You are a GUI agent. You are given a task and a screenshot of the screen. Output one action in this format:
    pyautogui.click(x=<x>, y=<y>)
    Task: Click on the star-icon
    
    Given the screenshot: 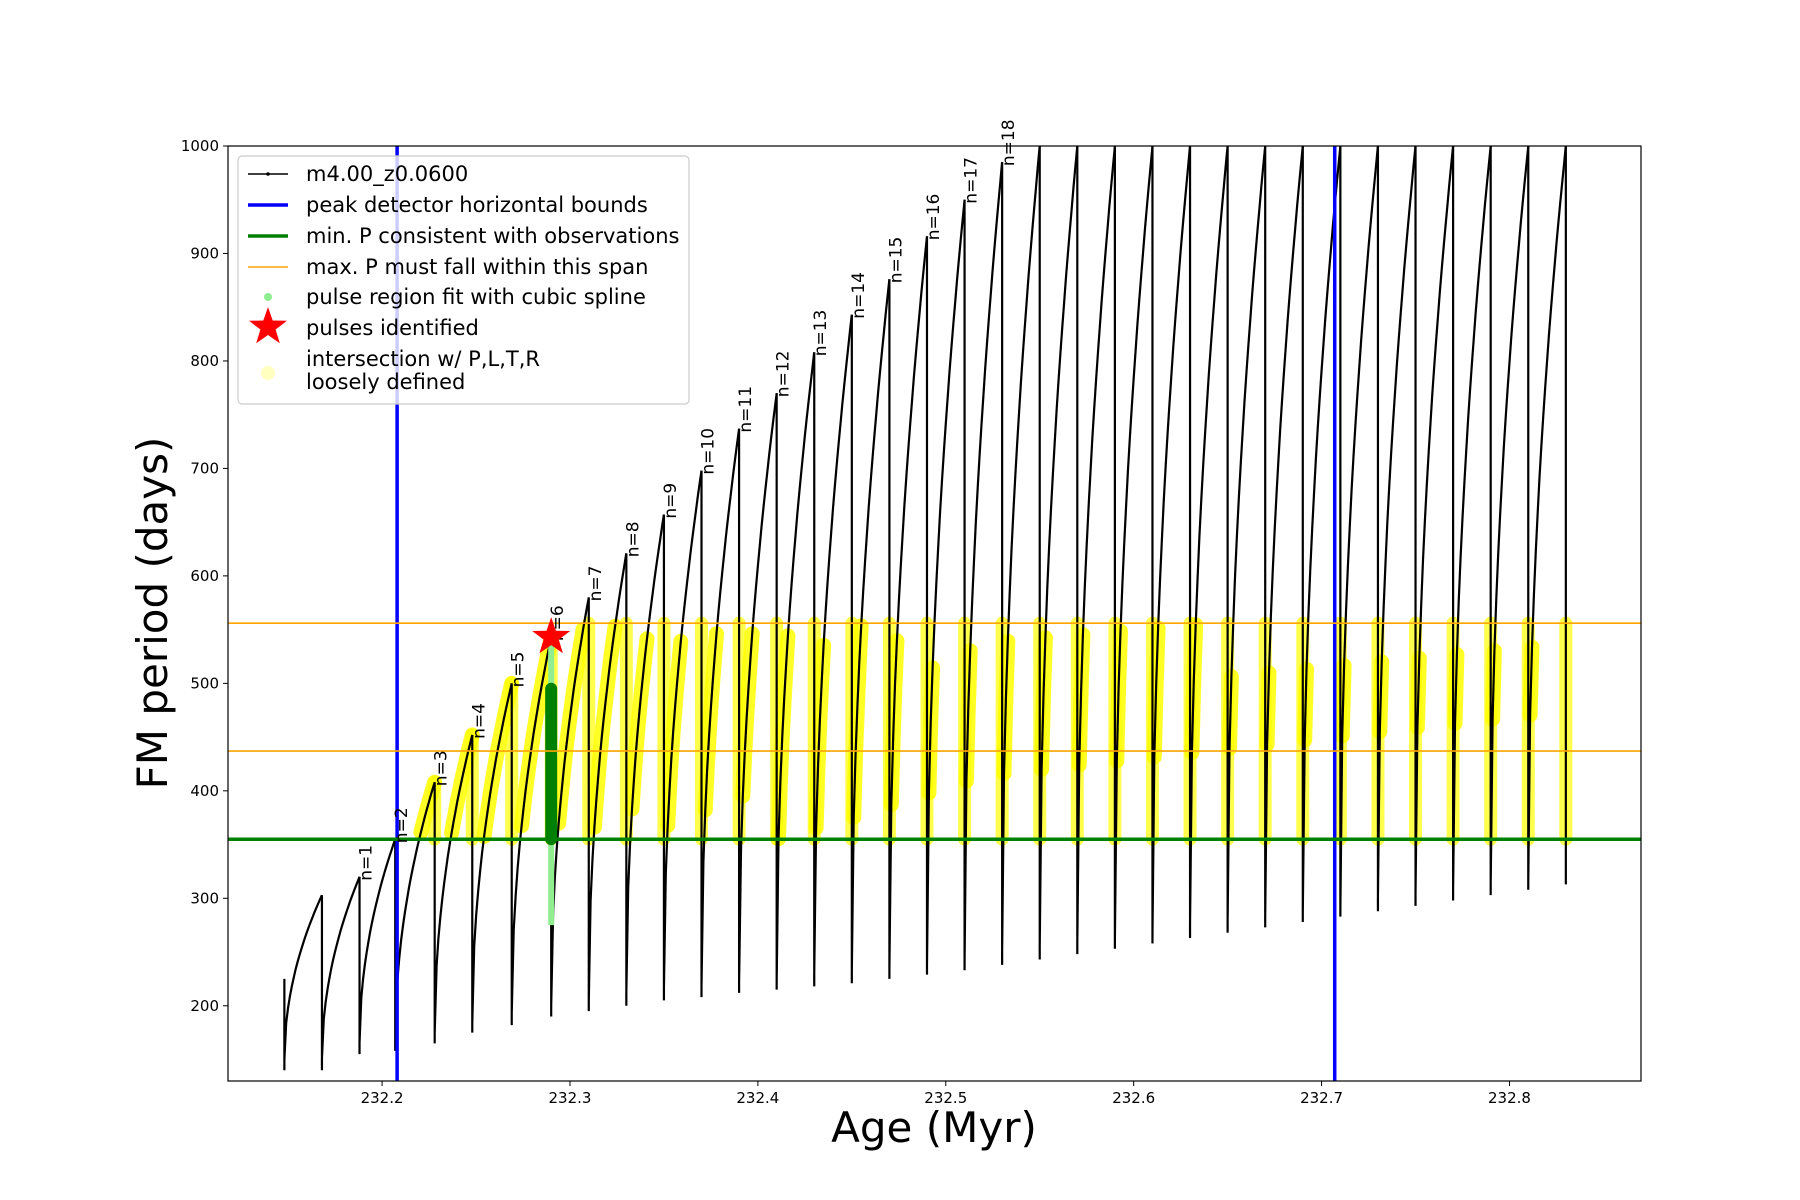 What is the action you would take?
    pyautogui.click(x=268, y=325)
    